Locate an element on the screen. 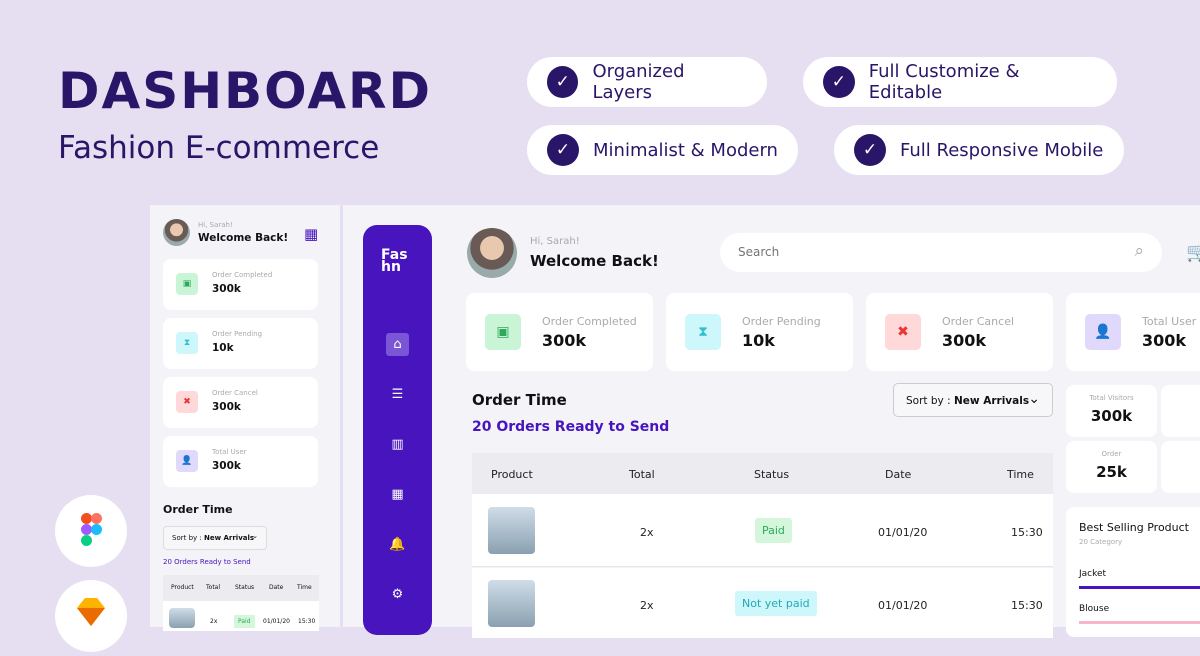 This screenshot has width=1200, height=656. nav-list: ☰ is located at coordinates (397, 394).